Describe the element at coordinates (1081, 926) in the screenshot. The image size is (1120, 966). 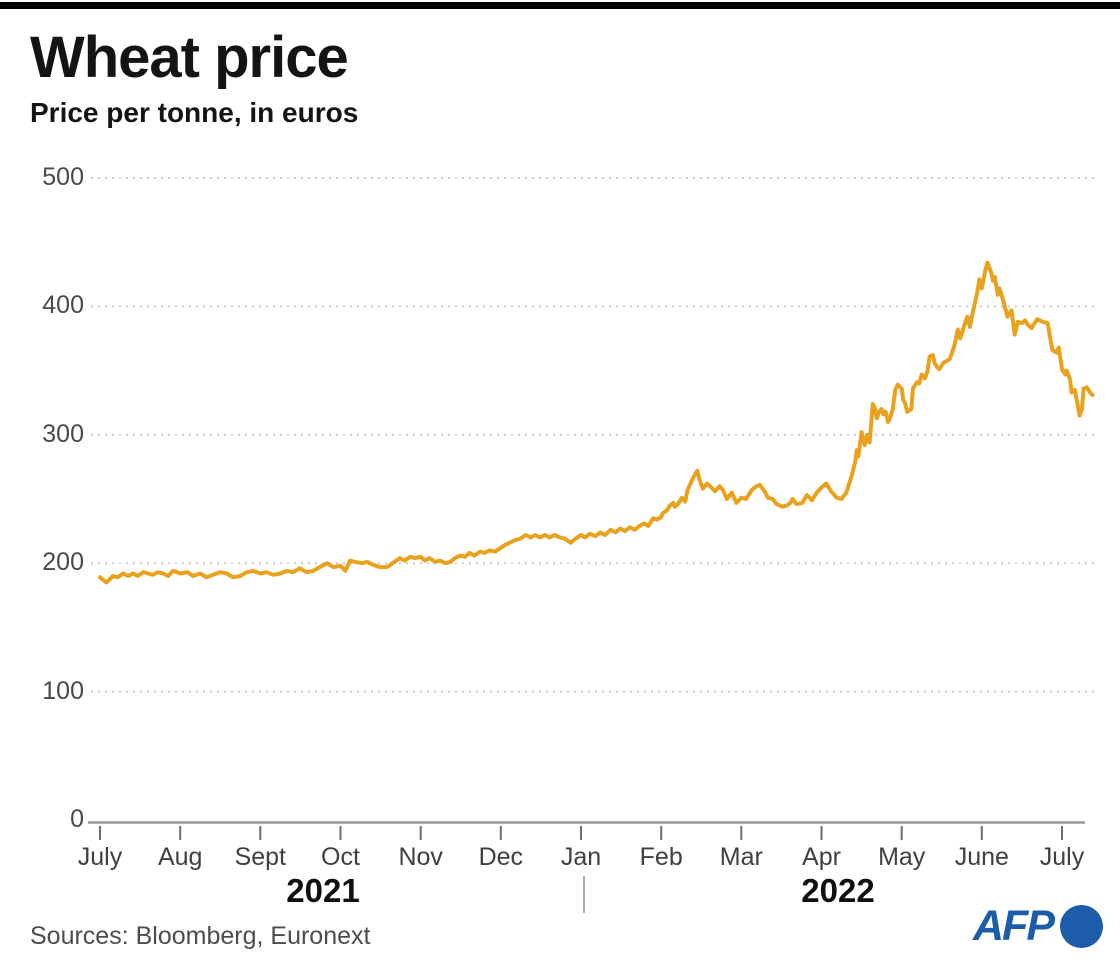
I see `afp-logo-dot-icon` at that location.